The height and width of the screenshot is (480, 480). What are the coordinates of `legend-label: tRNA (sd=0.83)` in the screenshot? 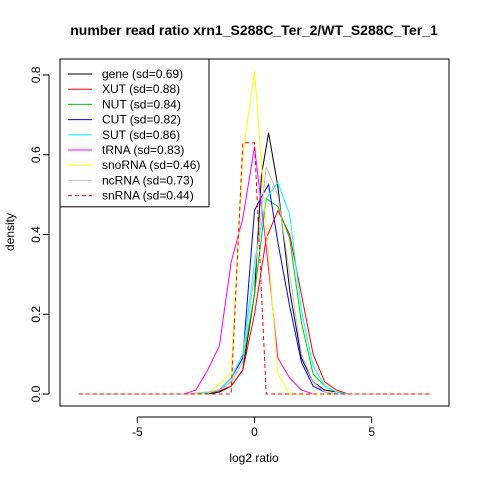 It's located at (143, 150).